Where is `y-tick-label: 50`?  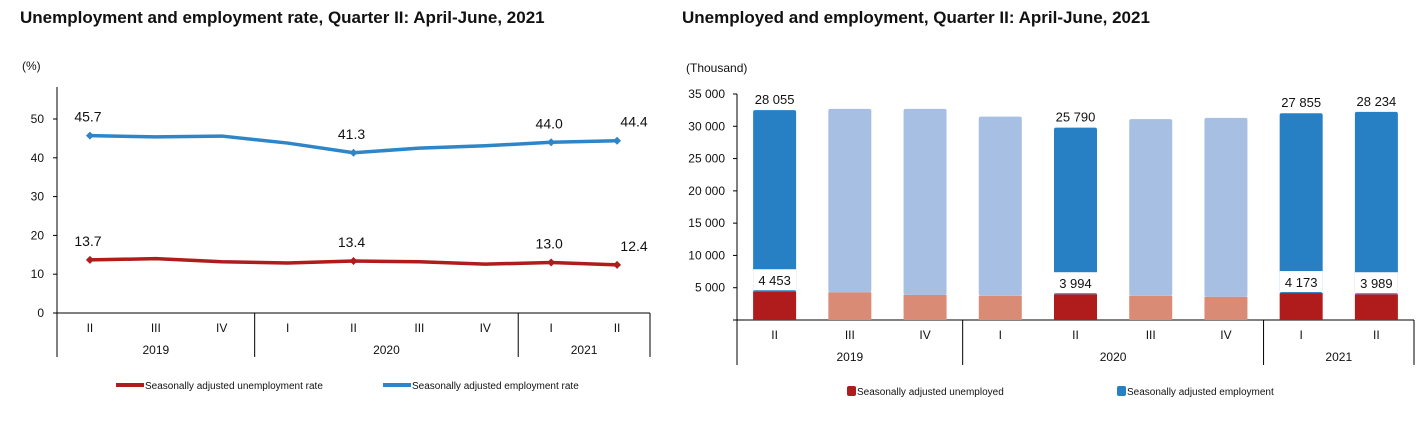
y-tick-label: 50 is located at coordinates (38, 119).